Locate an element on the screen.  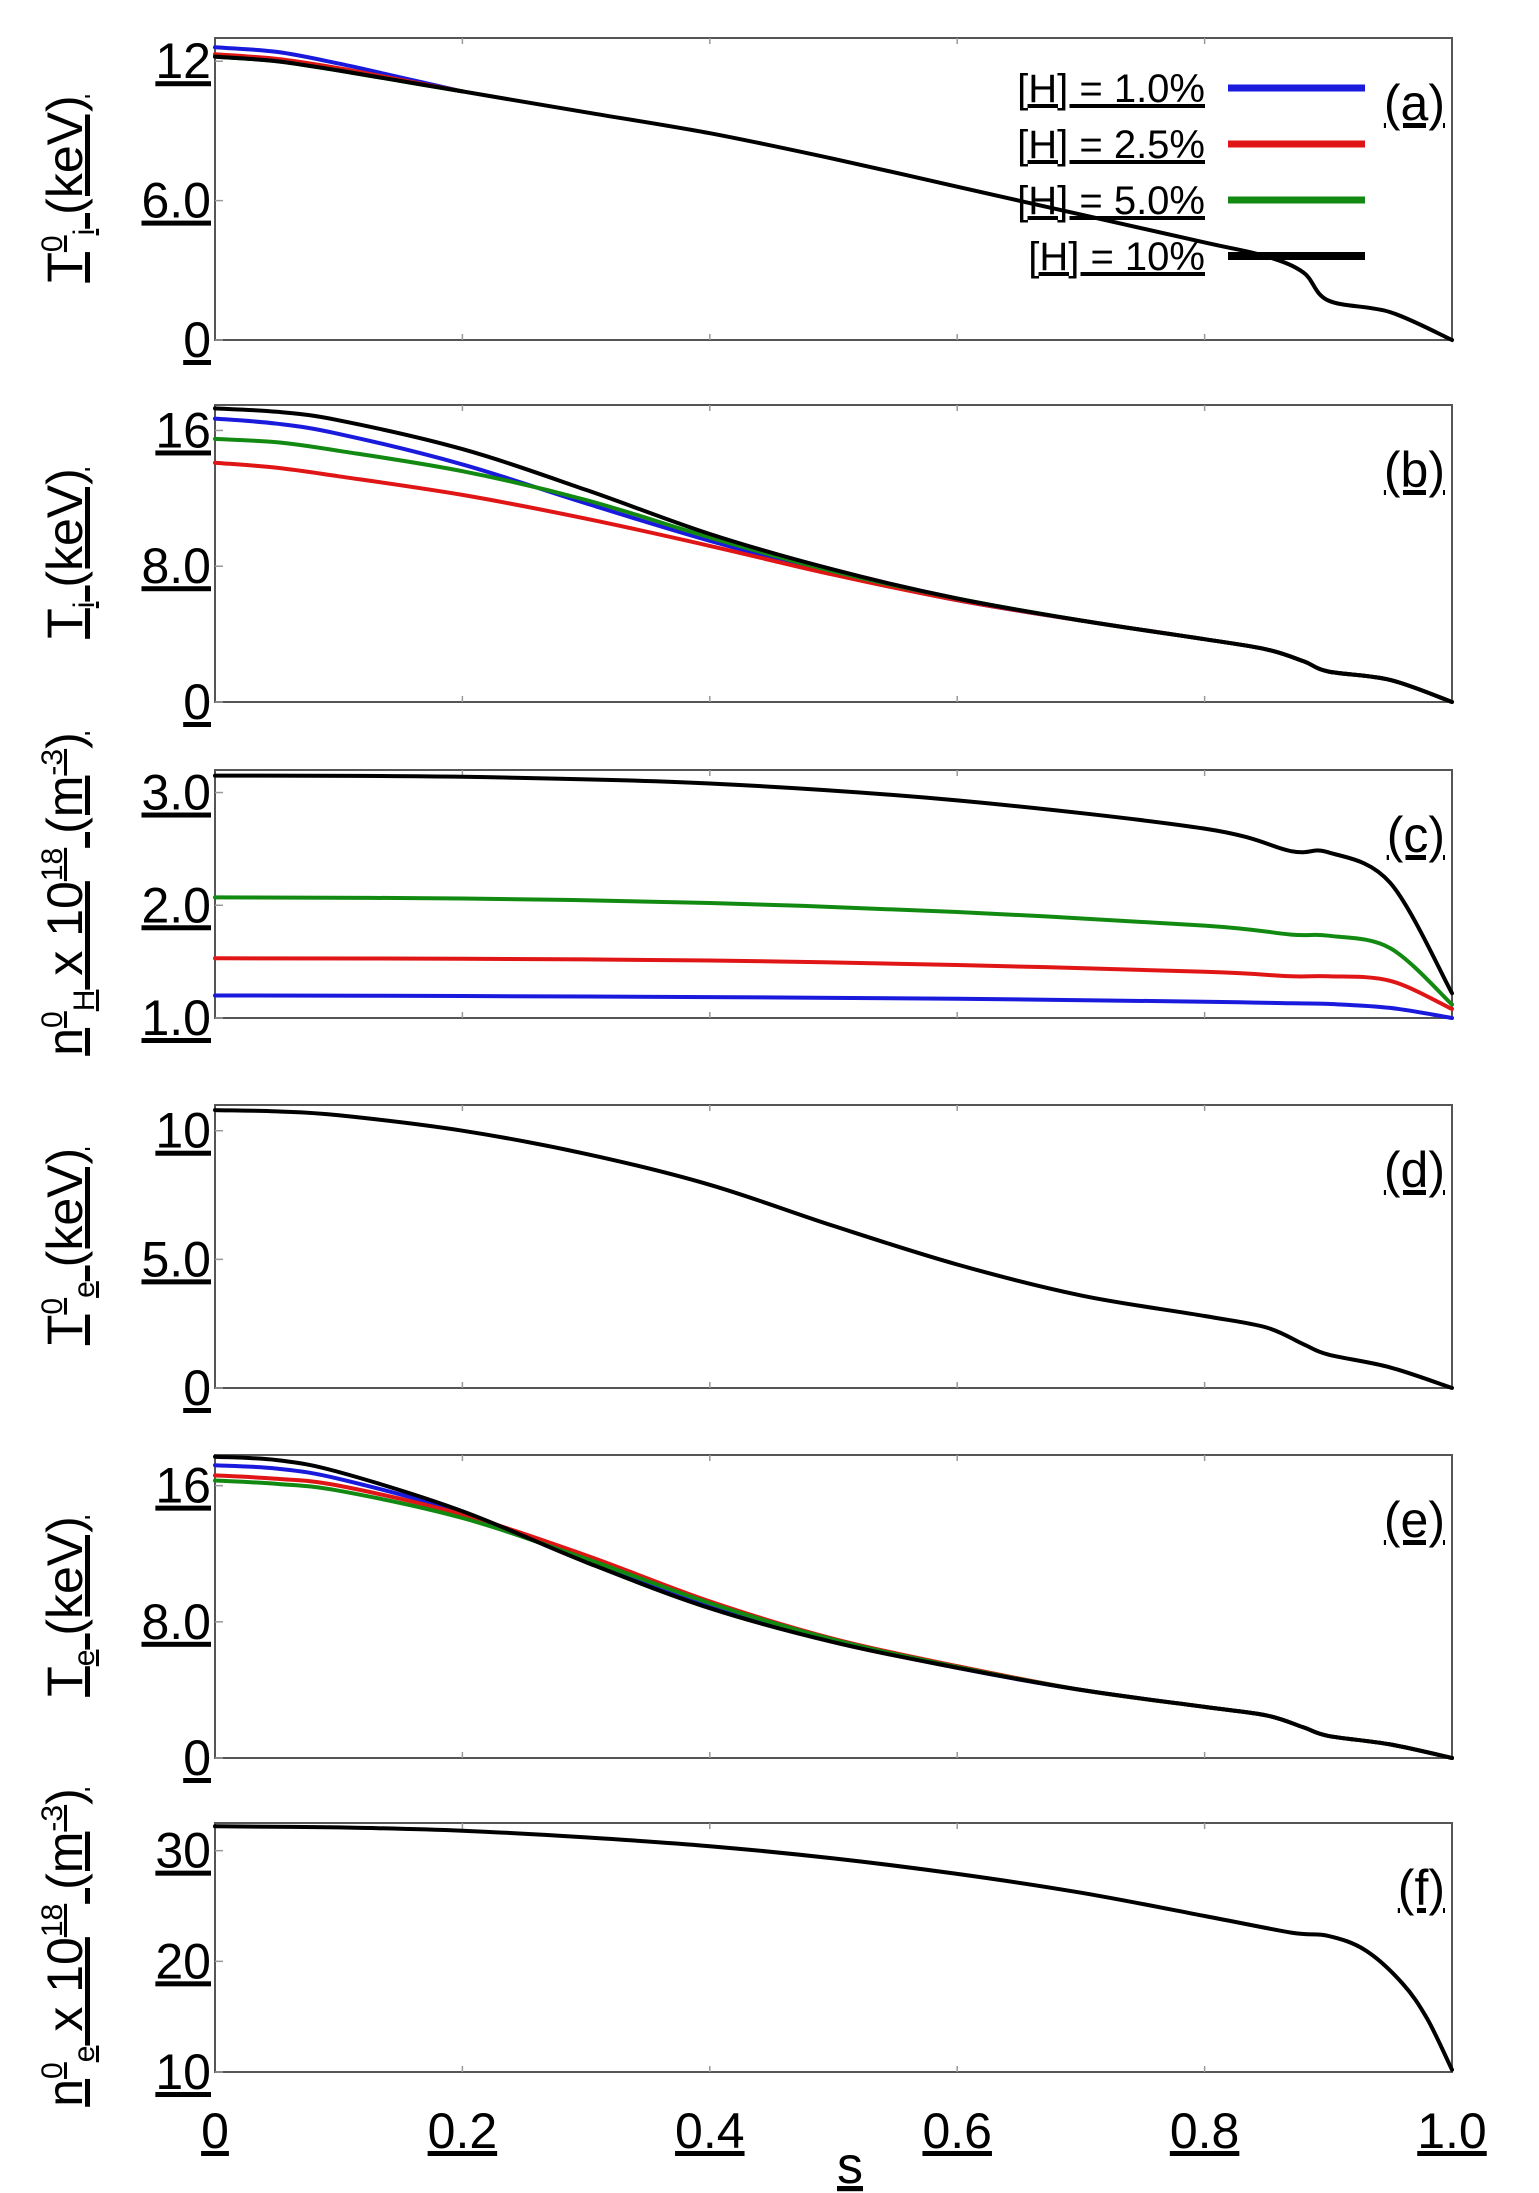
panel-c: 3.0 2.0 1.0 n0H x 1018 (m-3) (c) is located at coordinates (745, 894).